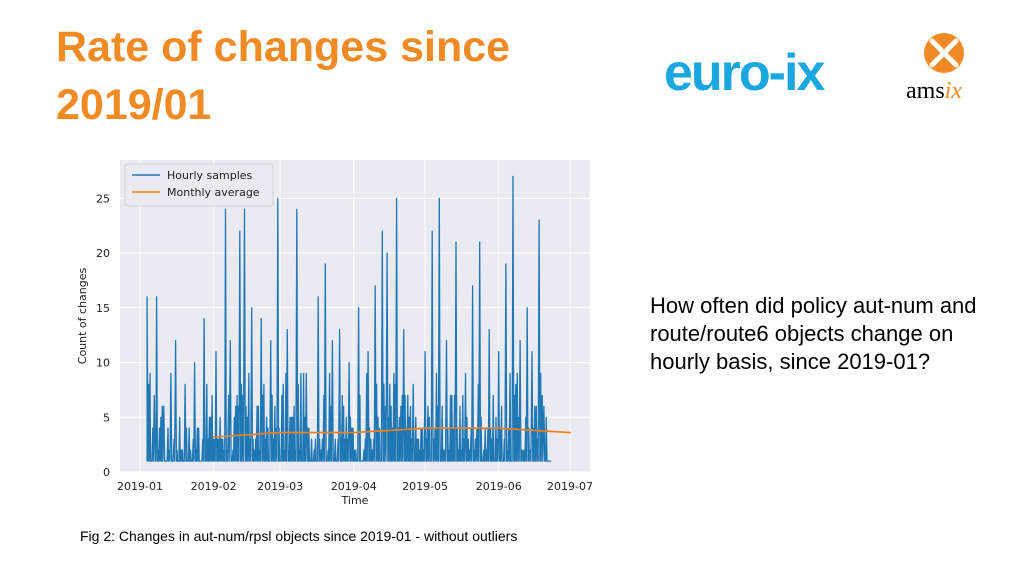  What do you see at coordinates (103, 308) in the screenshot?
I see `y-tick-label: 15` at bounding box center [103, 308].